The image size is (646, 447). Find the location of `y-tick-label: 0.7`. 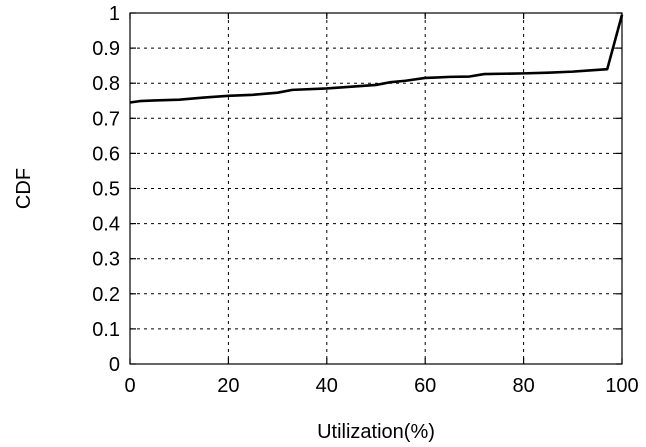

y-tick-label: 0.7 is located at coordinates (106, 119).